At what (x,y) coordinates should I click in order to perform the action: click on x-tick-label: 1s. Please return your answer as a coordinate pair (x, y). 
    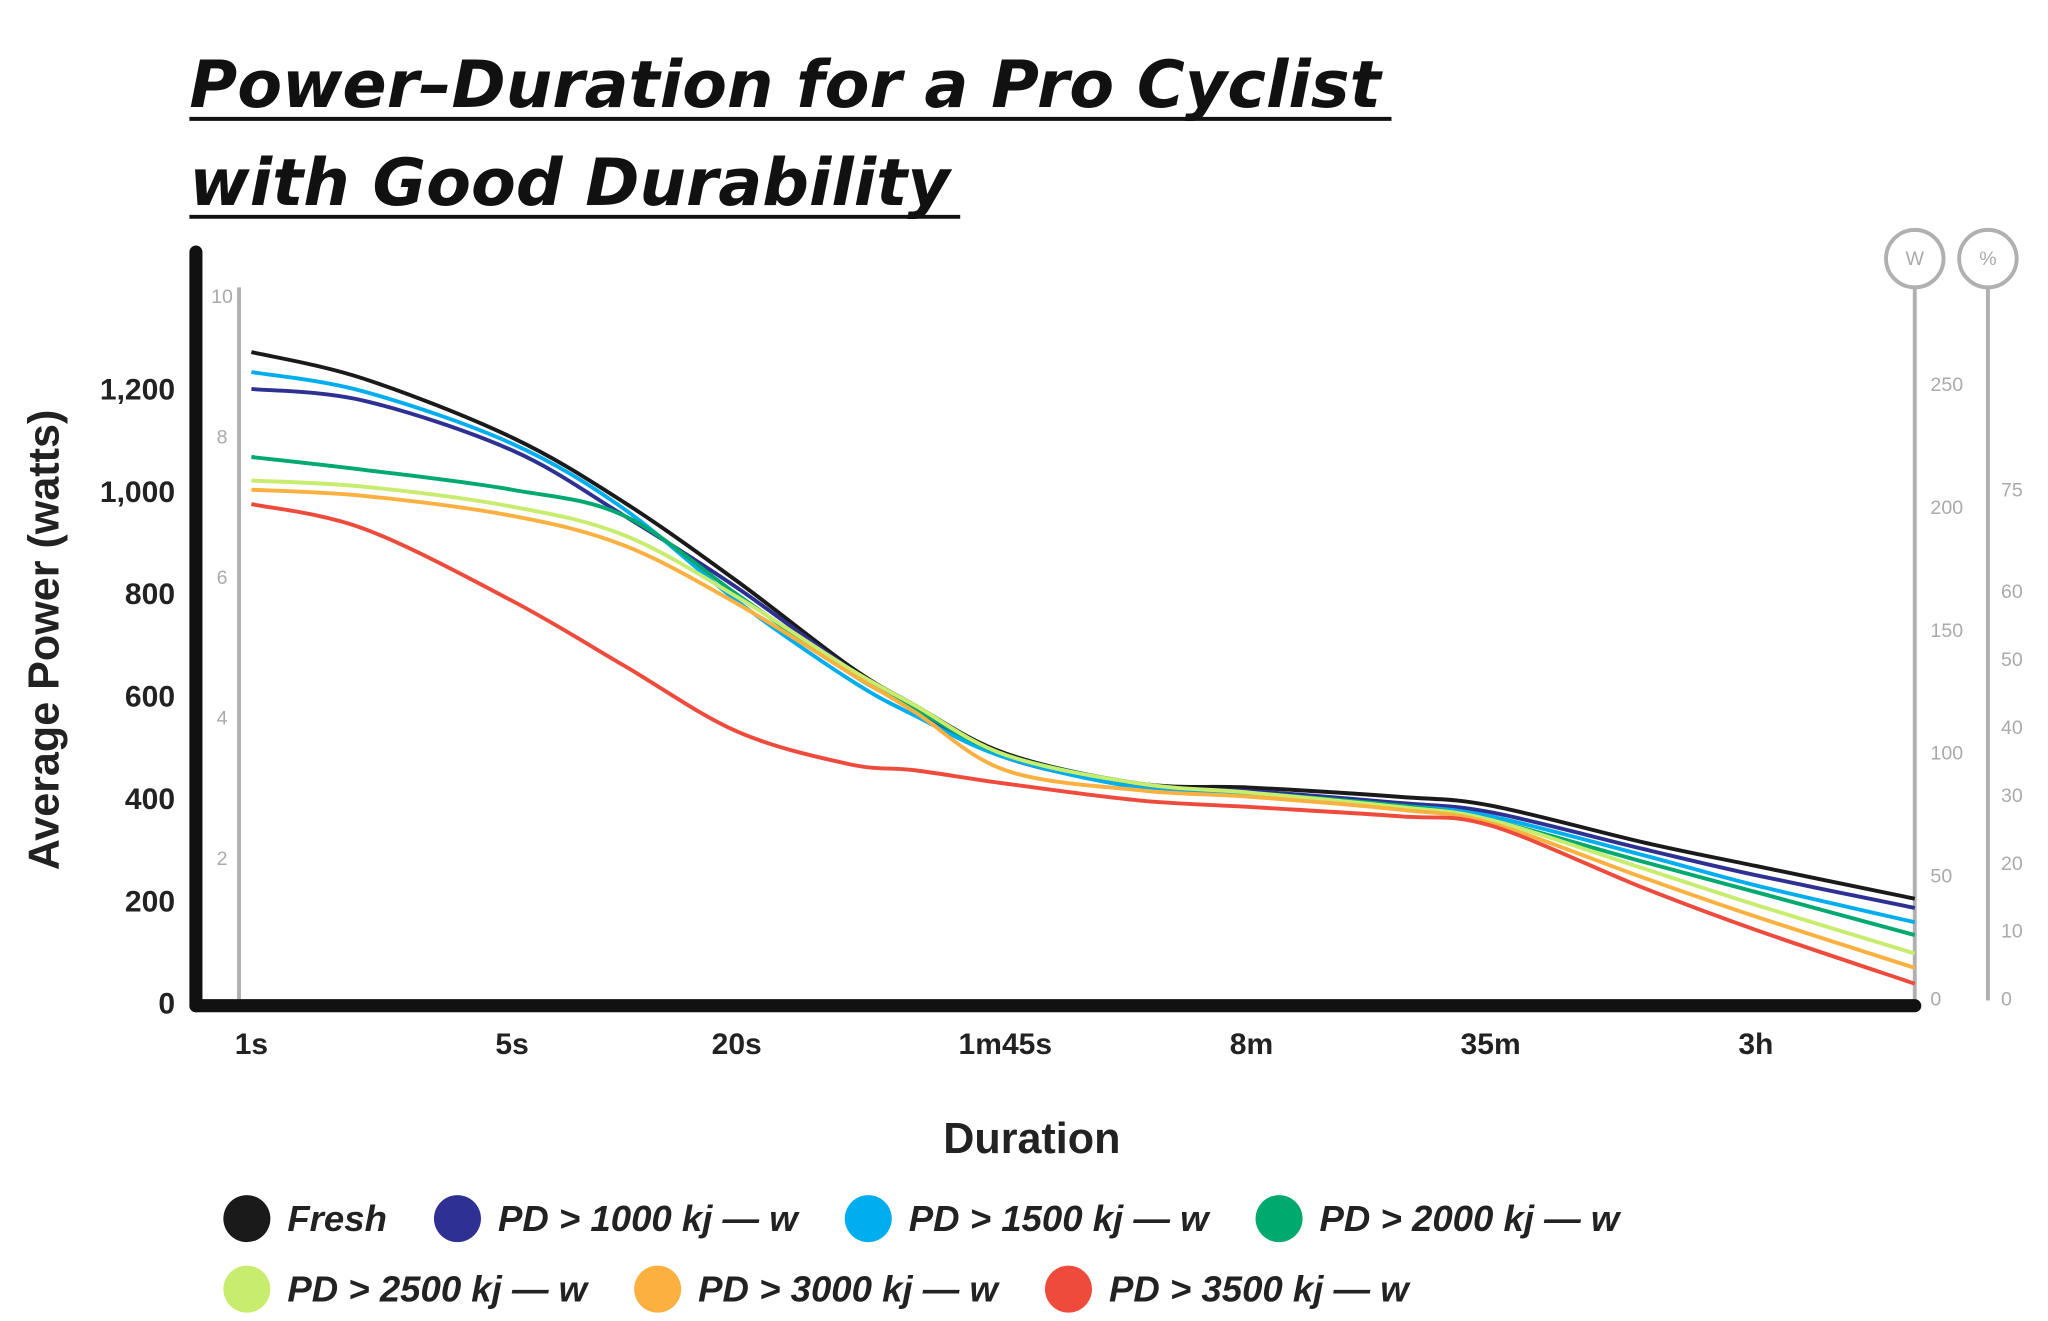
    Looking at the image, I should click on (251, 1044).